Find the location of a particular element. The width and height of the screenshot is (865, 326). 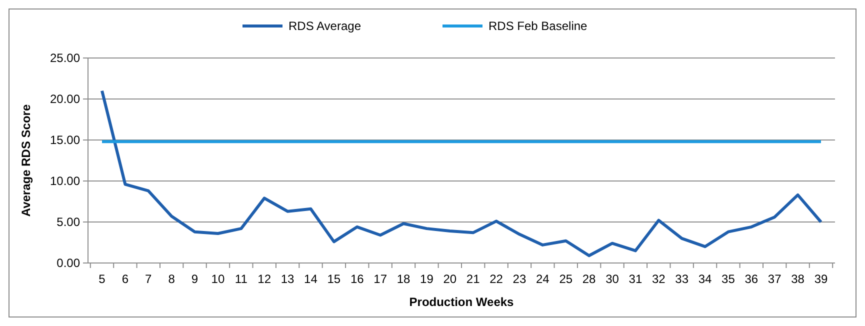

x-tick-label: 21 is located at coordinates (473, 279).